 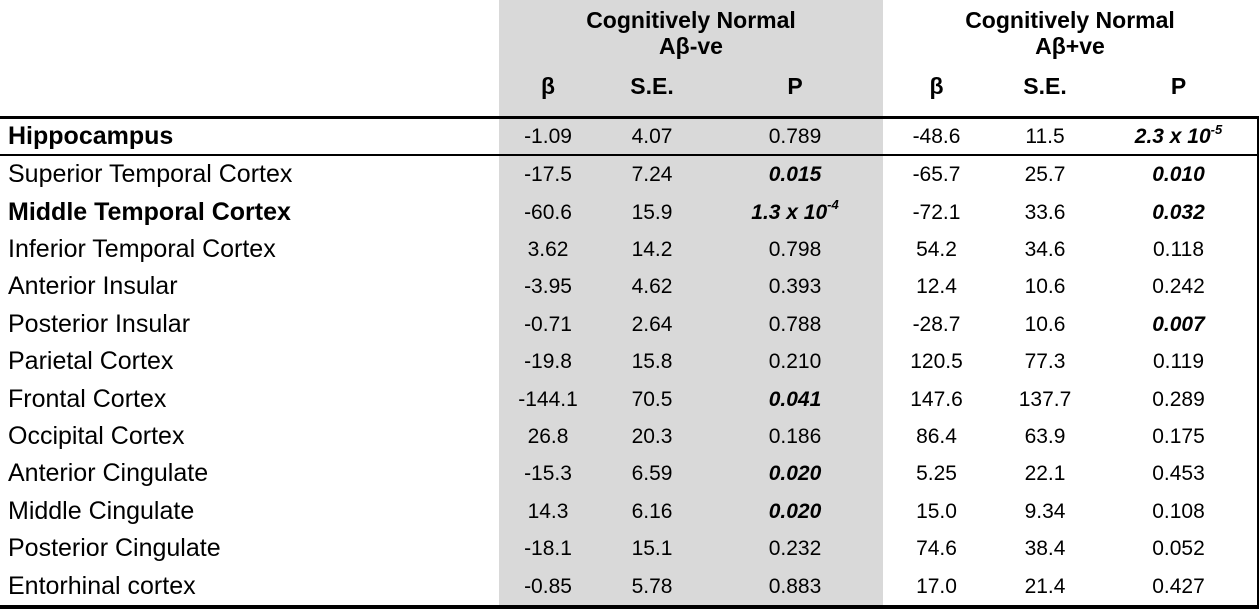 What do you see at coordinates (548, 362) in the screenshot?
I see `beta-value: -19.8` at bounding box center [548, 362].